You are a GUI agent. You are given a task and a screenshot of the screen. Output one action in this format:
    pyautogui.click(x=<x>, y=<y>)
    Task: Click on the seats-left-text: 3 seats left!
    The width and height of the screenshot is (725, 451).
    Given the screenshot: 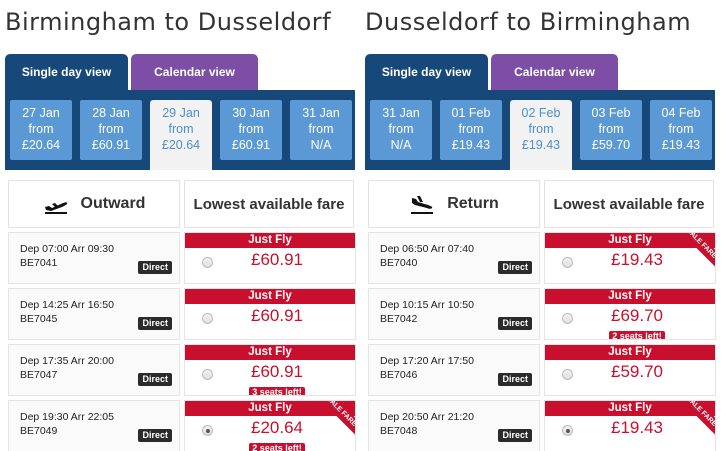 What is the action you would take?
    pyautogui.click(x=277, y=391)
    